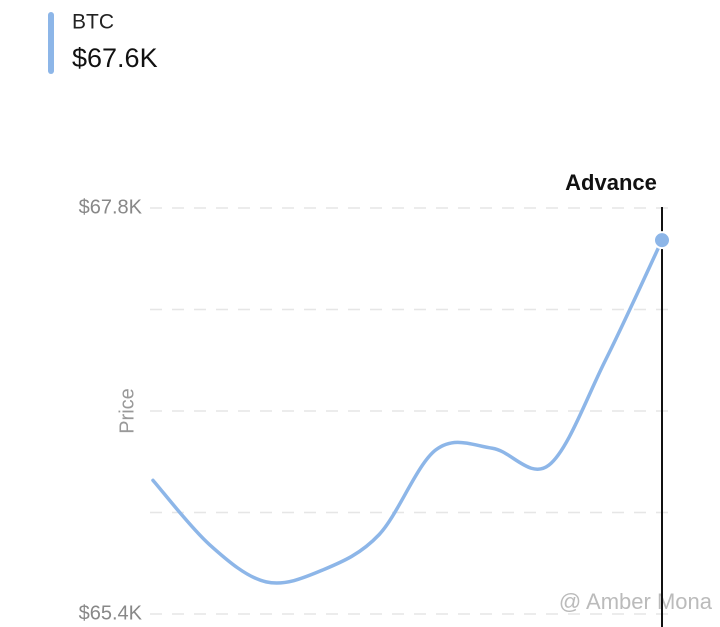 The width and height of the screenshot is (720, 627). I want to click on watermark: @ Amber Mona, so click(636, 601).